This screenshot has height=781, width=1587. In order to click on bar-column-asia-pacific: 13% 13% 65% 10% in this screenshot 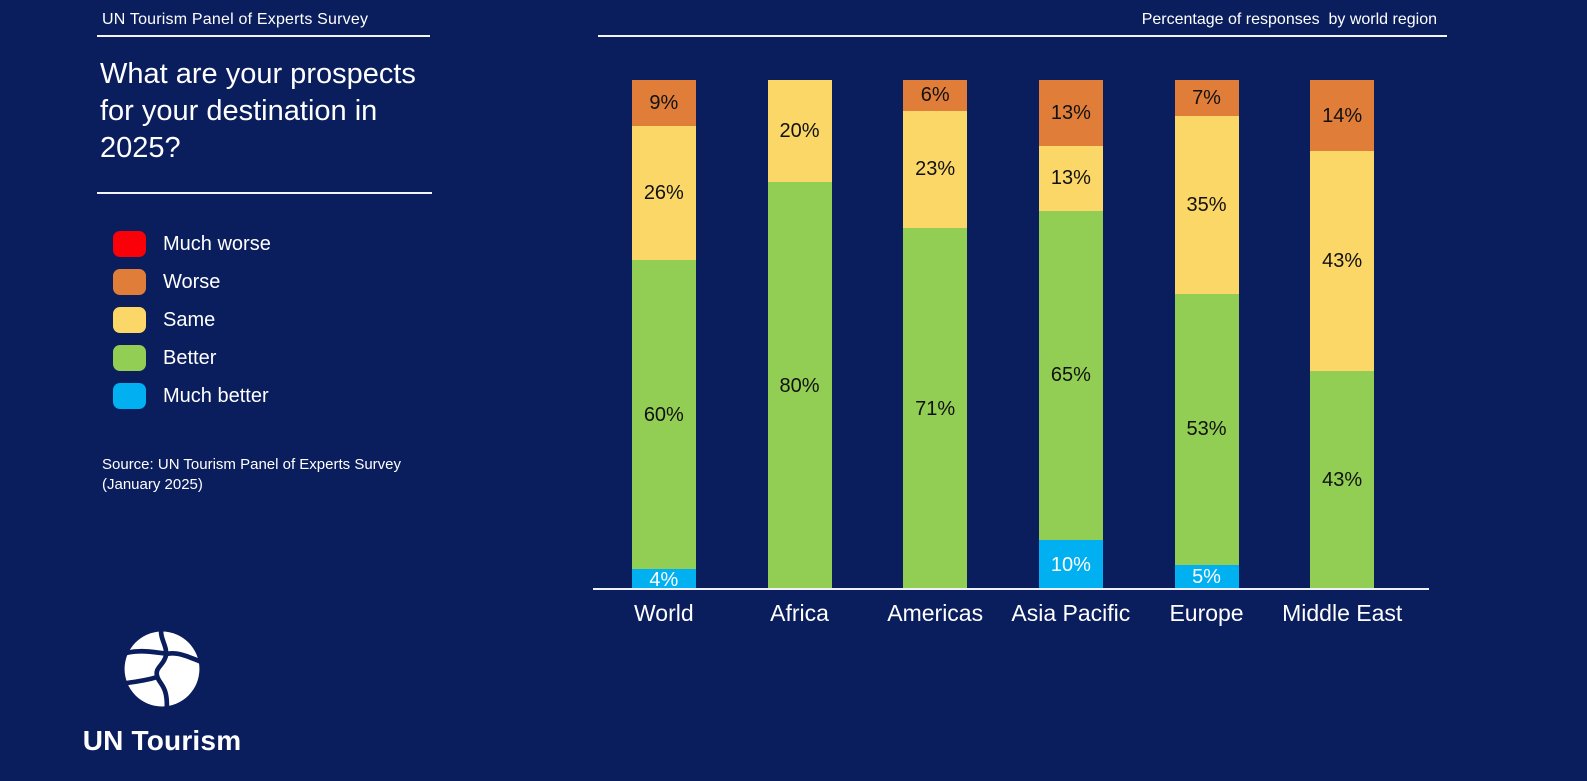, I will do `click(1071, 335)`.